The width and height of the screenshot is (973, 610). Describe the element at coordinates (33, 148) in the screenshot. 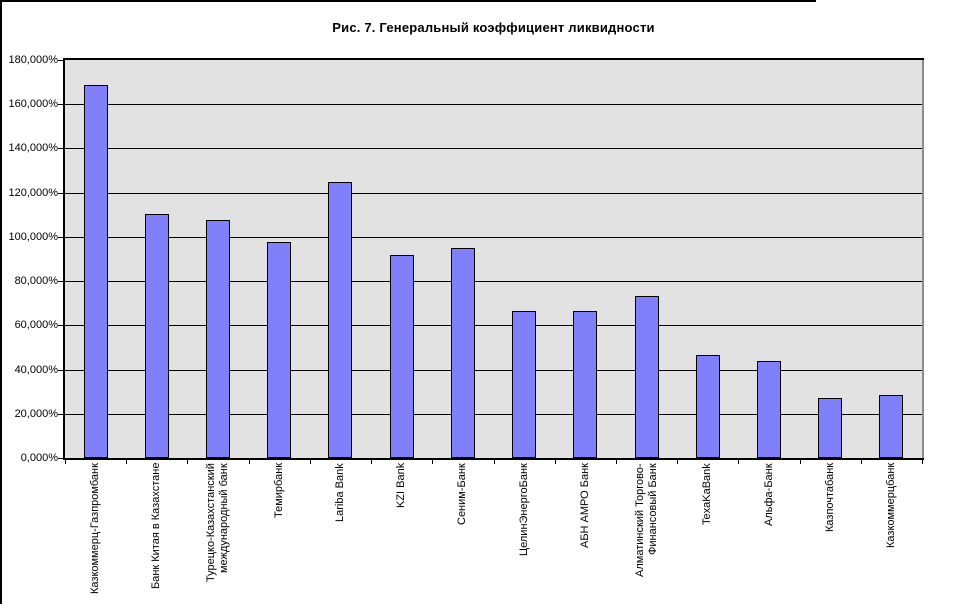

I see `y-axis-tick-label: 140,000%` at that location.